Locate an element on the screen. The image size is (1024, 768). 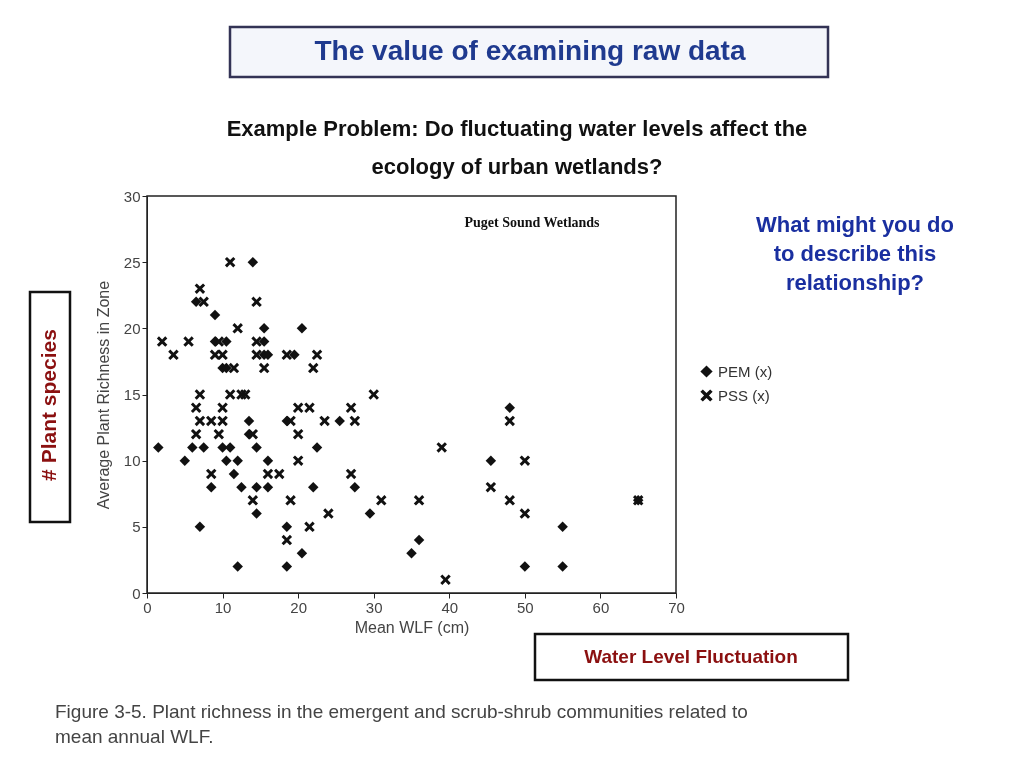
x-tick-label: 60 is located at coordinates (601, 607).